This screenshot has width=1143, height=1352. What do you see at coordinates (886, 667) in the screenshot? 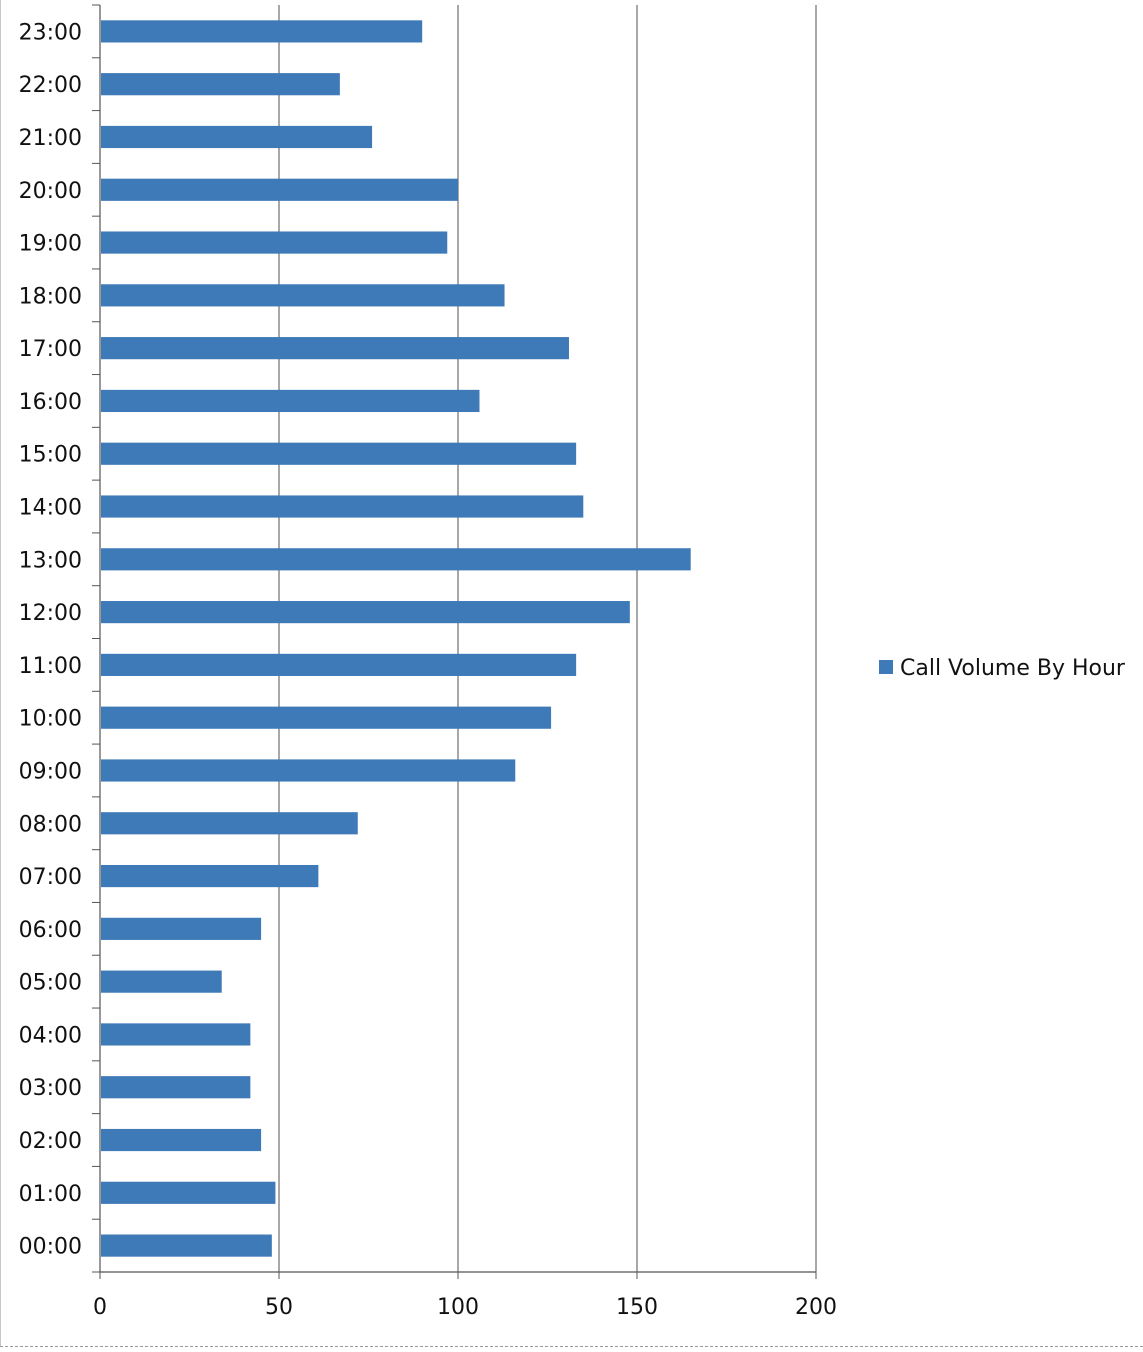
I see `legend-swatch` at bounding box center [886, 667].